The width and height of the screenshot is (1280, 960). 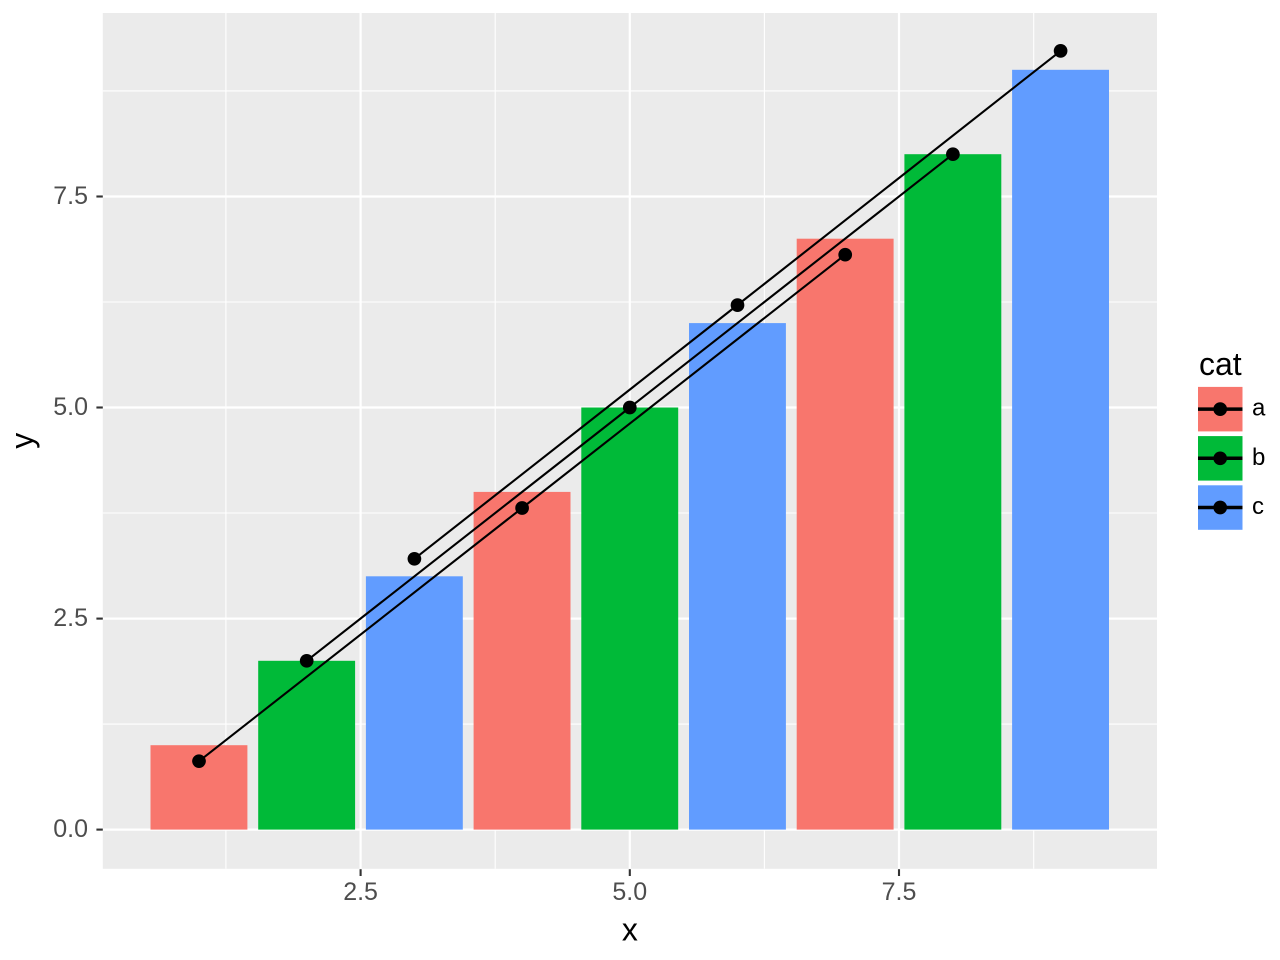 What do you see at coordinates (630, 930) in the screenshot?
I see `svg-text: x` at bounding box center [630, 930].